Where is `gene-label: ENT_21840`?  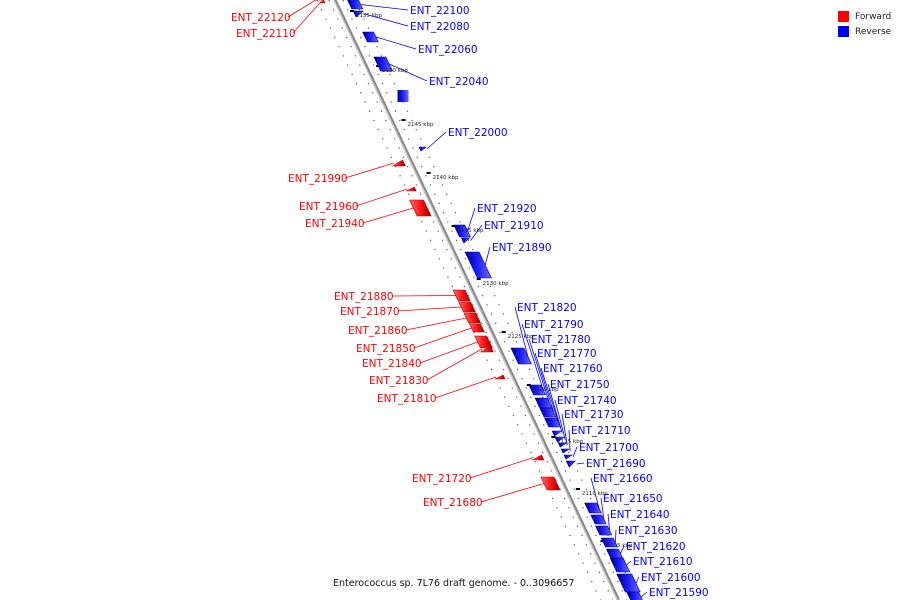
gene-label: ENT_21840 is located at coordinates (392, 364).